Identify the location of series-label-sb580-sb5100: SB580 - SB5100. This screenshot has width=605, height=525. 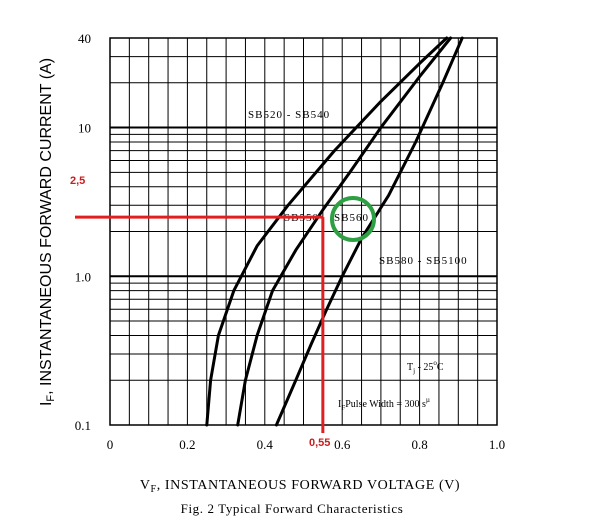
(423, 261).